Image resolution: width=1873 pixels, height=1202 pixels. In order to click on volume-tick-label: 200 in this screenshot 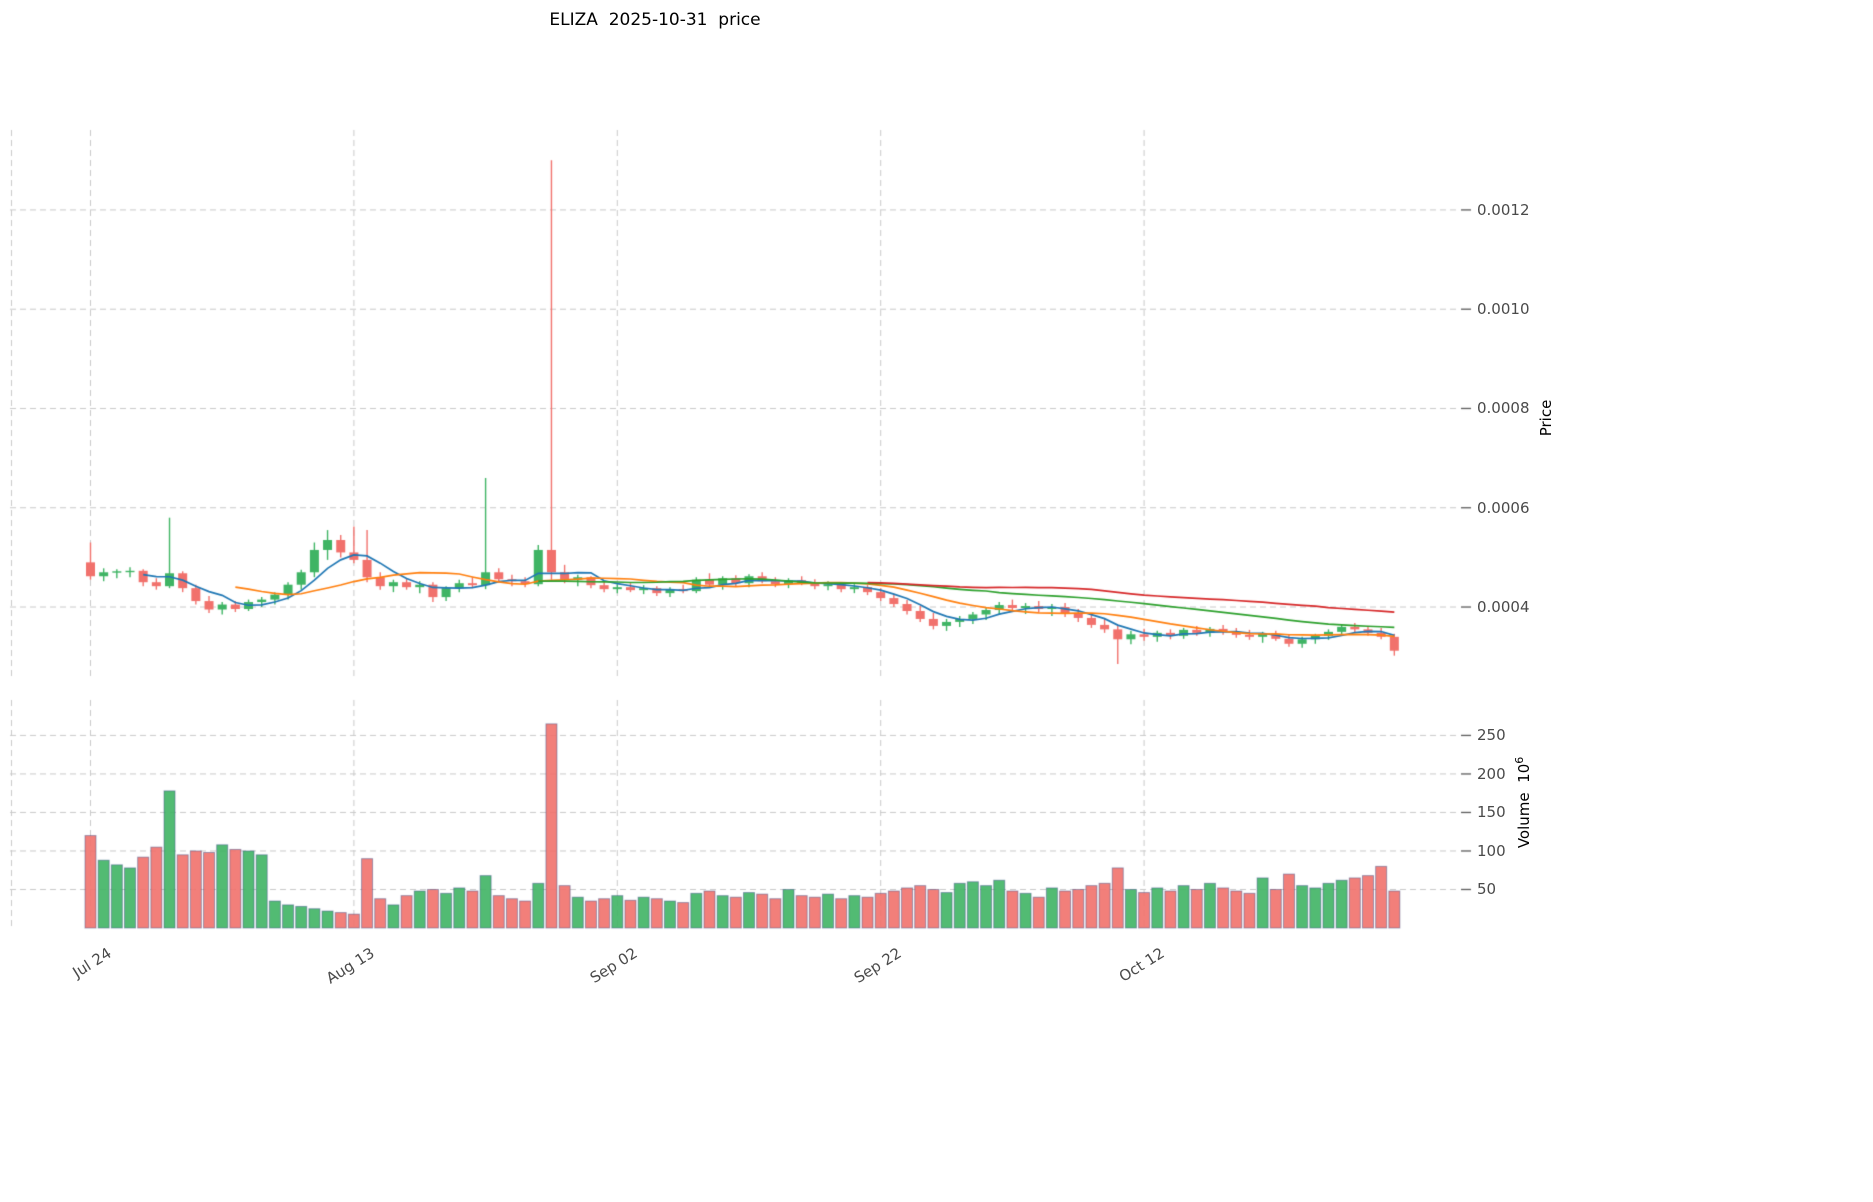, I will do `click(1491, 773)`.